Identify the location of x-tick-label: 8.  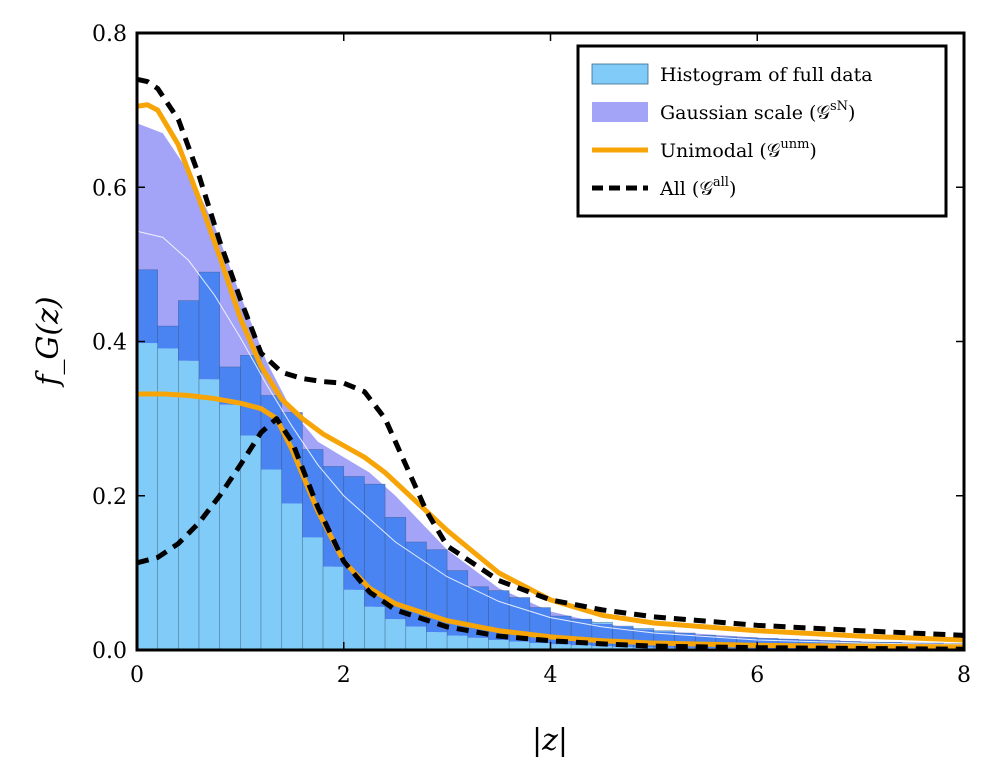
(964, 675).